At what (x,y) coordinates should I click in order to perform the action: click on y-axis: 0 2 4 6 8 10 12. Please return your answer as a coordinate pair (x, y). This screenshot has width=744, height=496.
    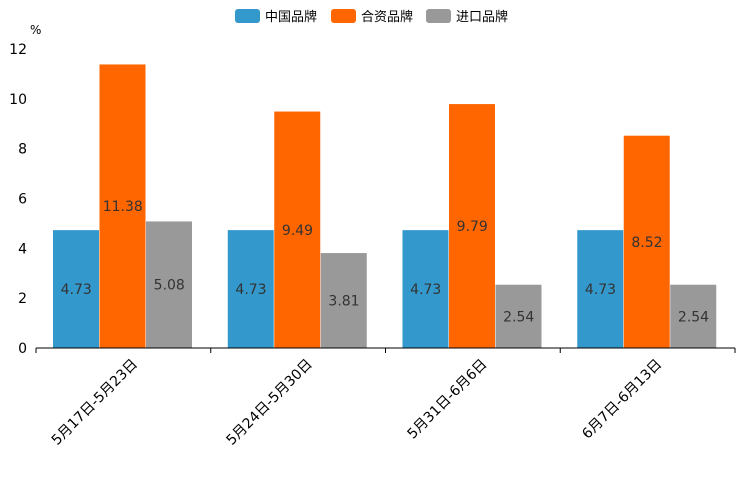
    Looking at the image, I should click on (18, 199).